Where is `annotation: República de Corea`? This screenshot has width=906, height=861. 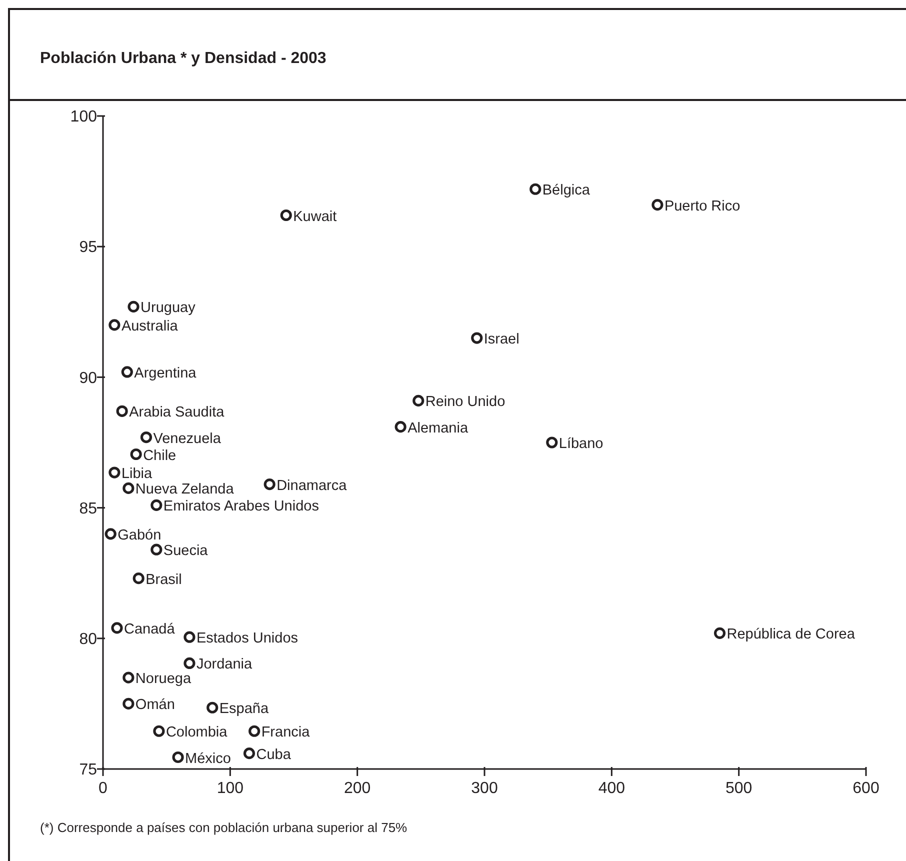 annotation: República de Corea is located at coordinates (791, 634).